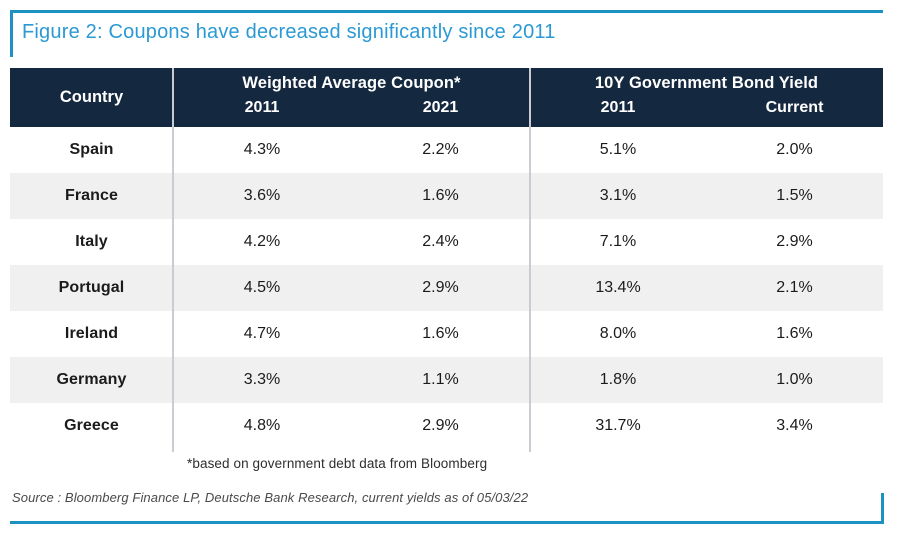 The image size is (897, 533). What do you see at coordinates (706, 97) in the screenshot?
I see `column-group-10y-bond-yield: 10Y Government Bond Yield 2011 Current` at bounding box center [706, 97].